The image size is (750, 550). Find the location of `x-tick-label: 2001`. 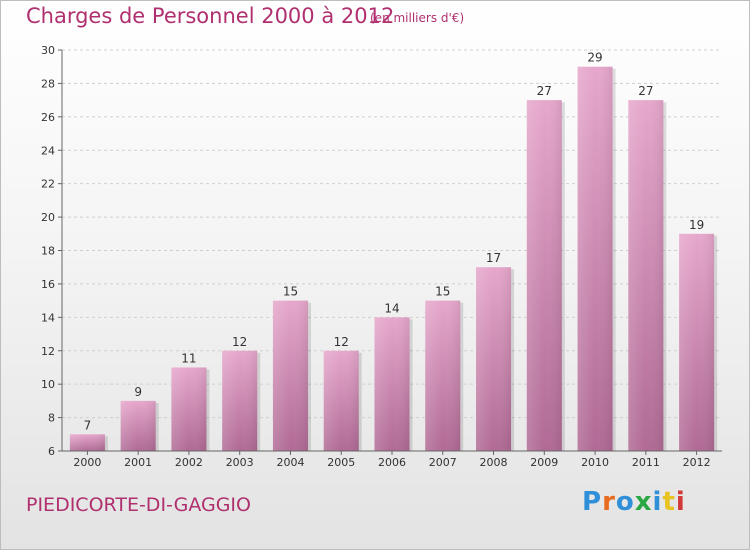

x-tick-label: 2001 is located at coordinates (138, 462).